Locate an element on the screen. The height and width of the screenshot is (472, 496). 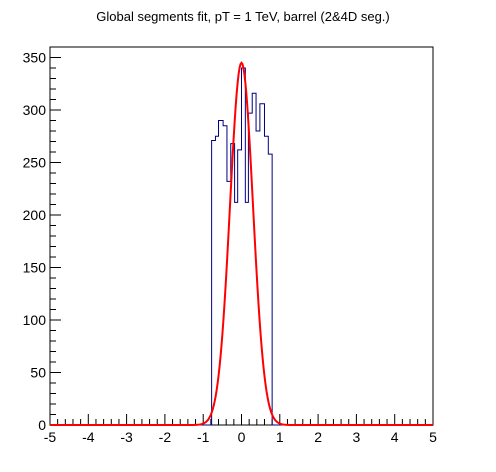
y-tick-label: 100 is located at coordinates (35, 320).